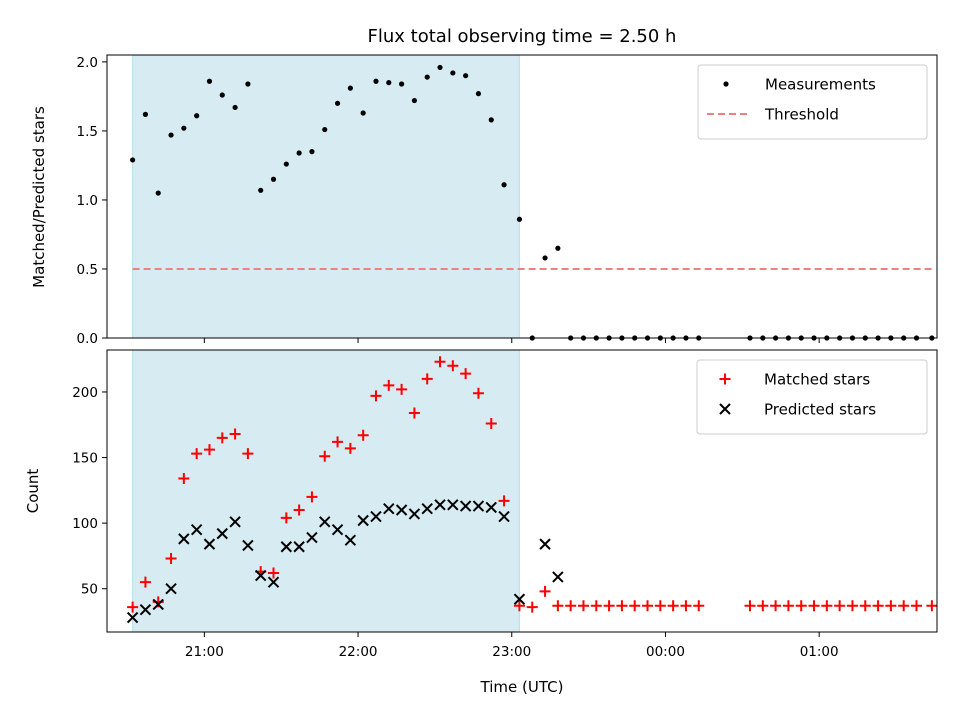  What do you see at coordinates (85, 524) in the screenshot?
I see `bottom-y-tick-label: 100` at bounding box center [85, 524].